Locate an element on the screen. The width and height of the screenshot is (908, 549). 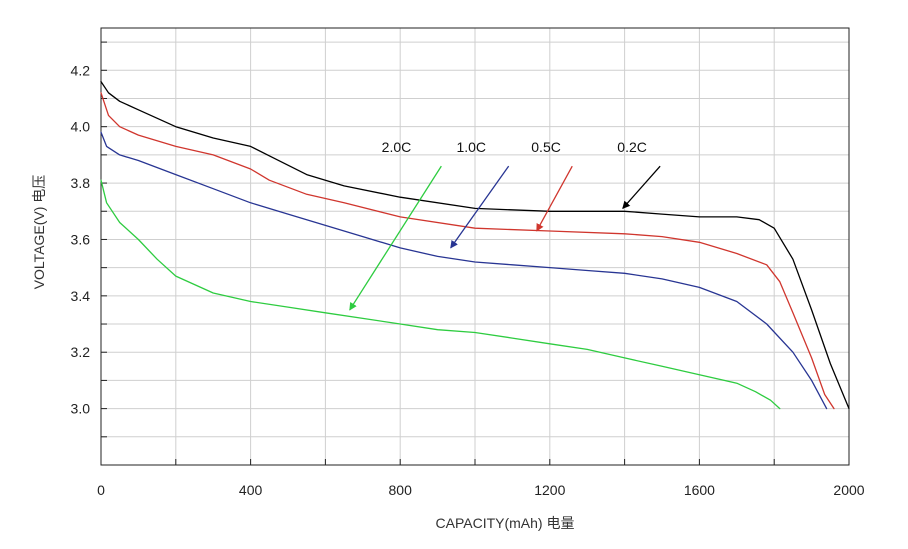
y-tick-label: 3.6 is located at coordinates (81, 239).